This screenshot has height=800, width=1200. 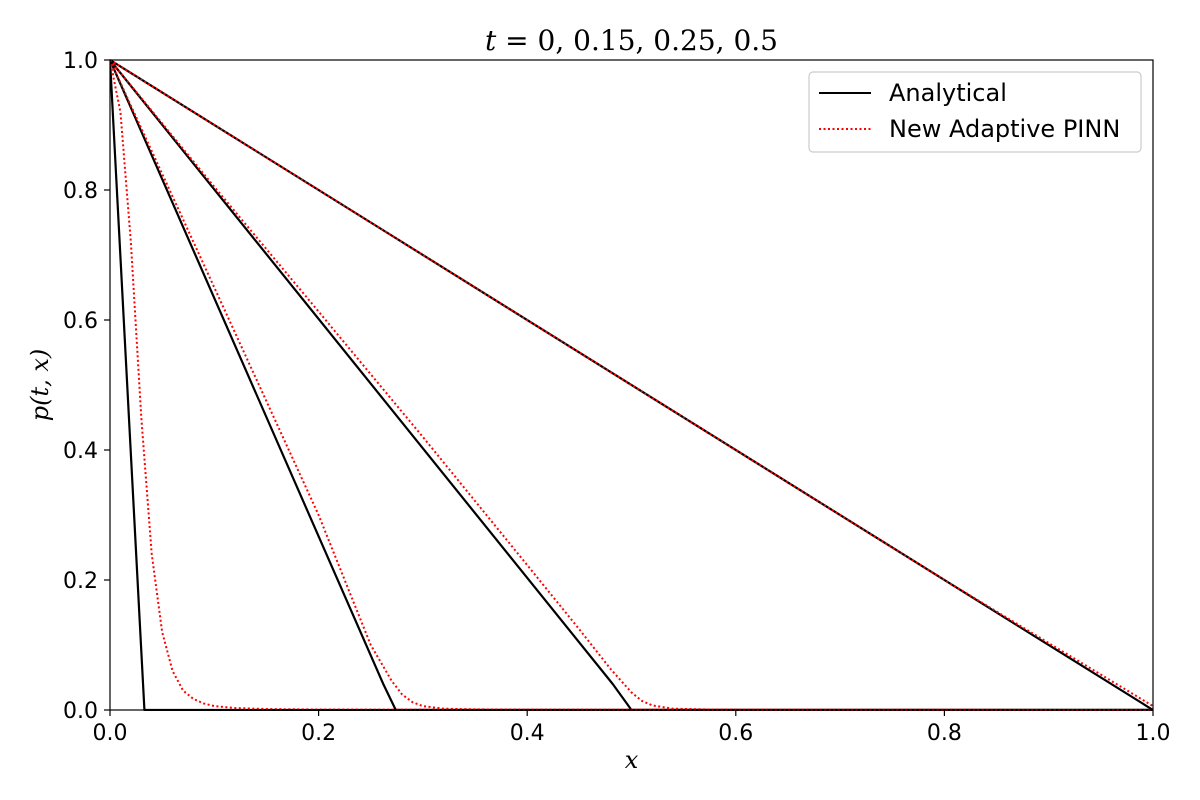 I want to click on x-tick-label: 0.4, so click(x=527, y=733).